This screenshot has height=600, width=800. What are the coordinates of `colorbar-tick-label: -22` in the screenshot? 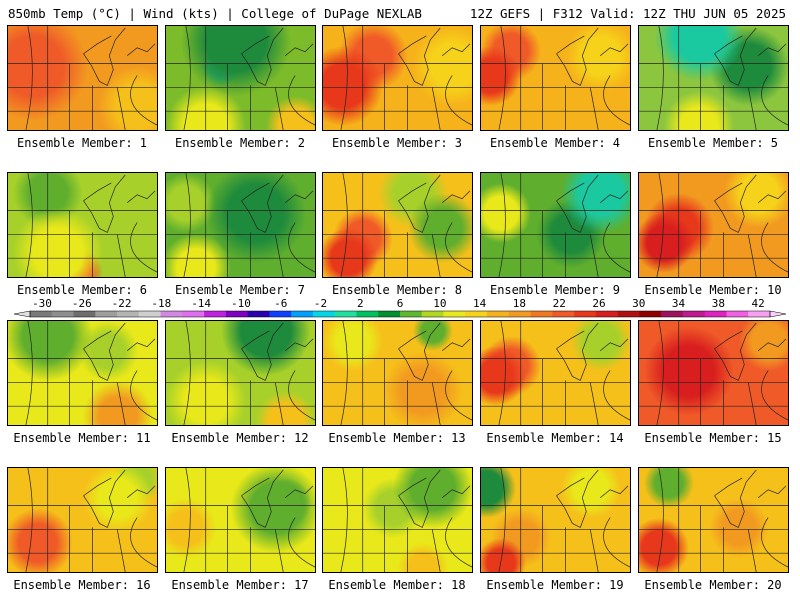 It's located at (122, 303).